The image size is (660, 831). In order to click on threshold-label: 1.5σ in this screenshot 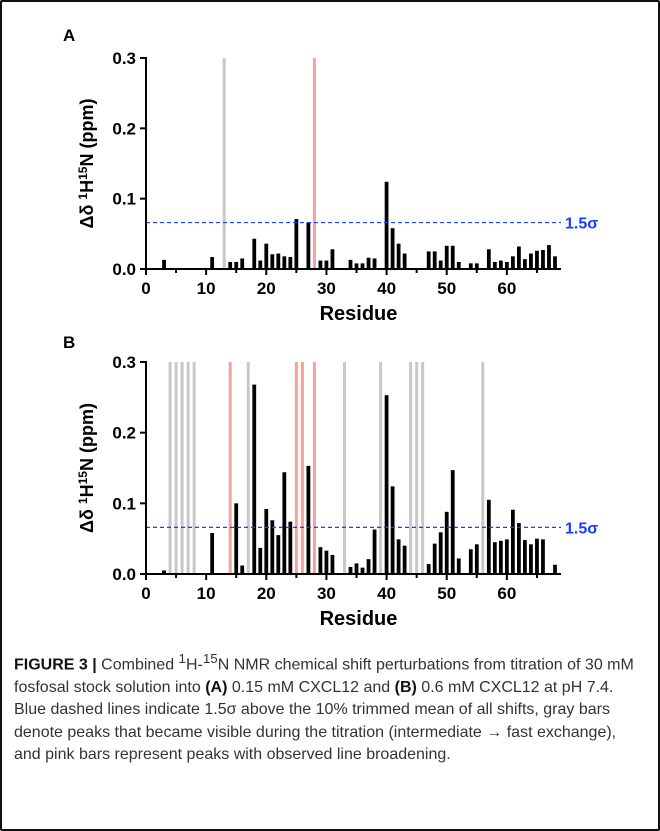, I will do `click(581, 224)`.